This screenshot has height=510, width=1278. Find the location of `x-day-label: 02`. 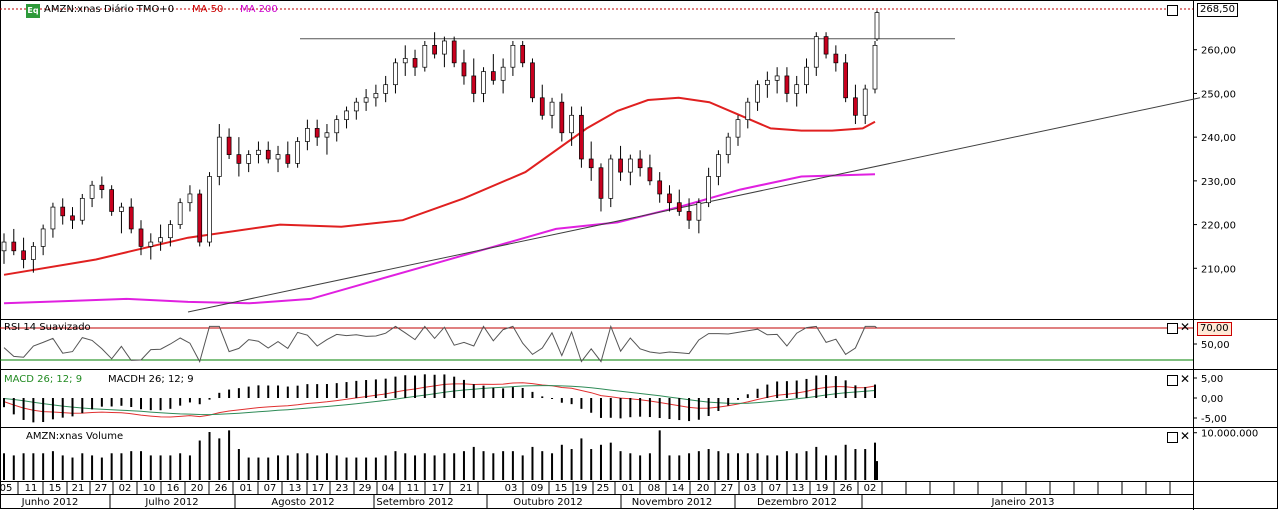

x-day-label: 02 is located at coordinates (870, 488).